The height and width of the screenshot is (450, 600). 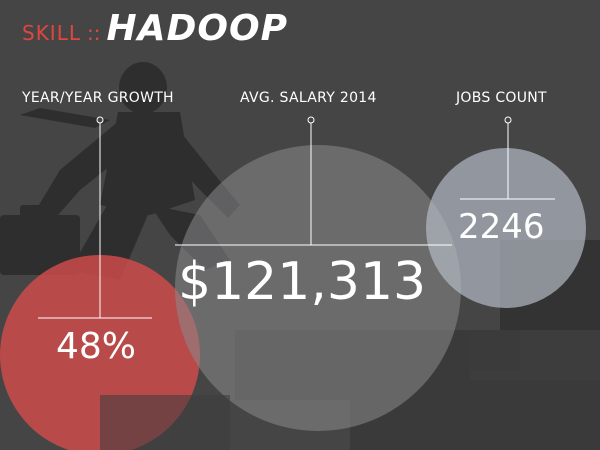 I want to click on page-title: SKILL :: HADOOP, so click(x=155, y=30).